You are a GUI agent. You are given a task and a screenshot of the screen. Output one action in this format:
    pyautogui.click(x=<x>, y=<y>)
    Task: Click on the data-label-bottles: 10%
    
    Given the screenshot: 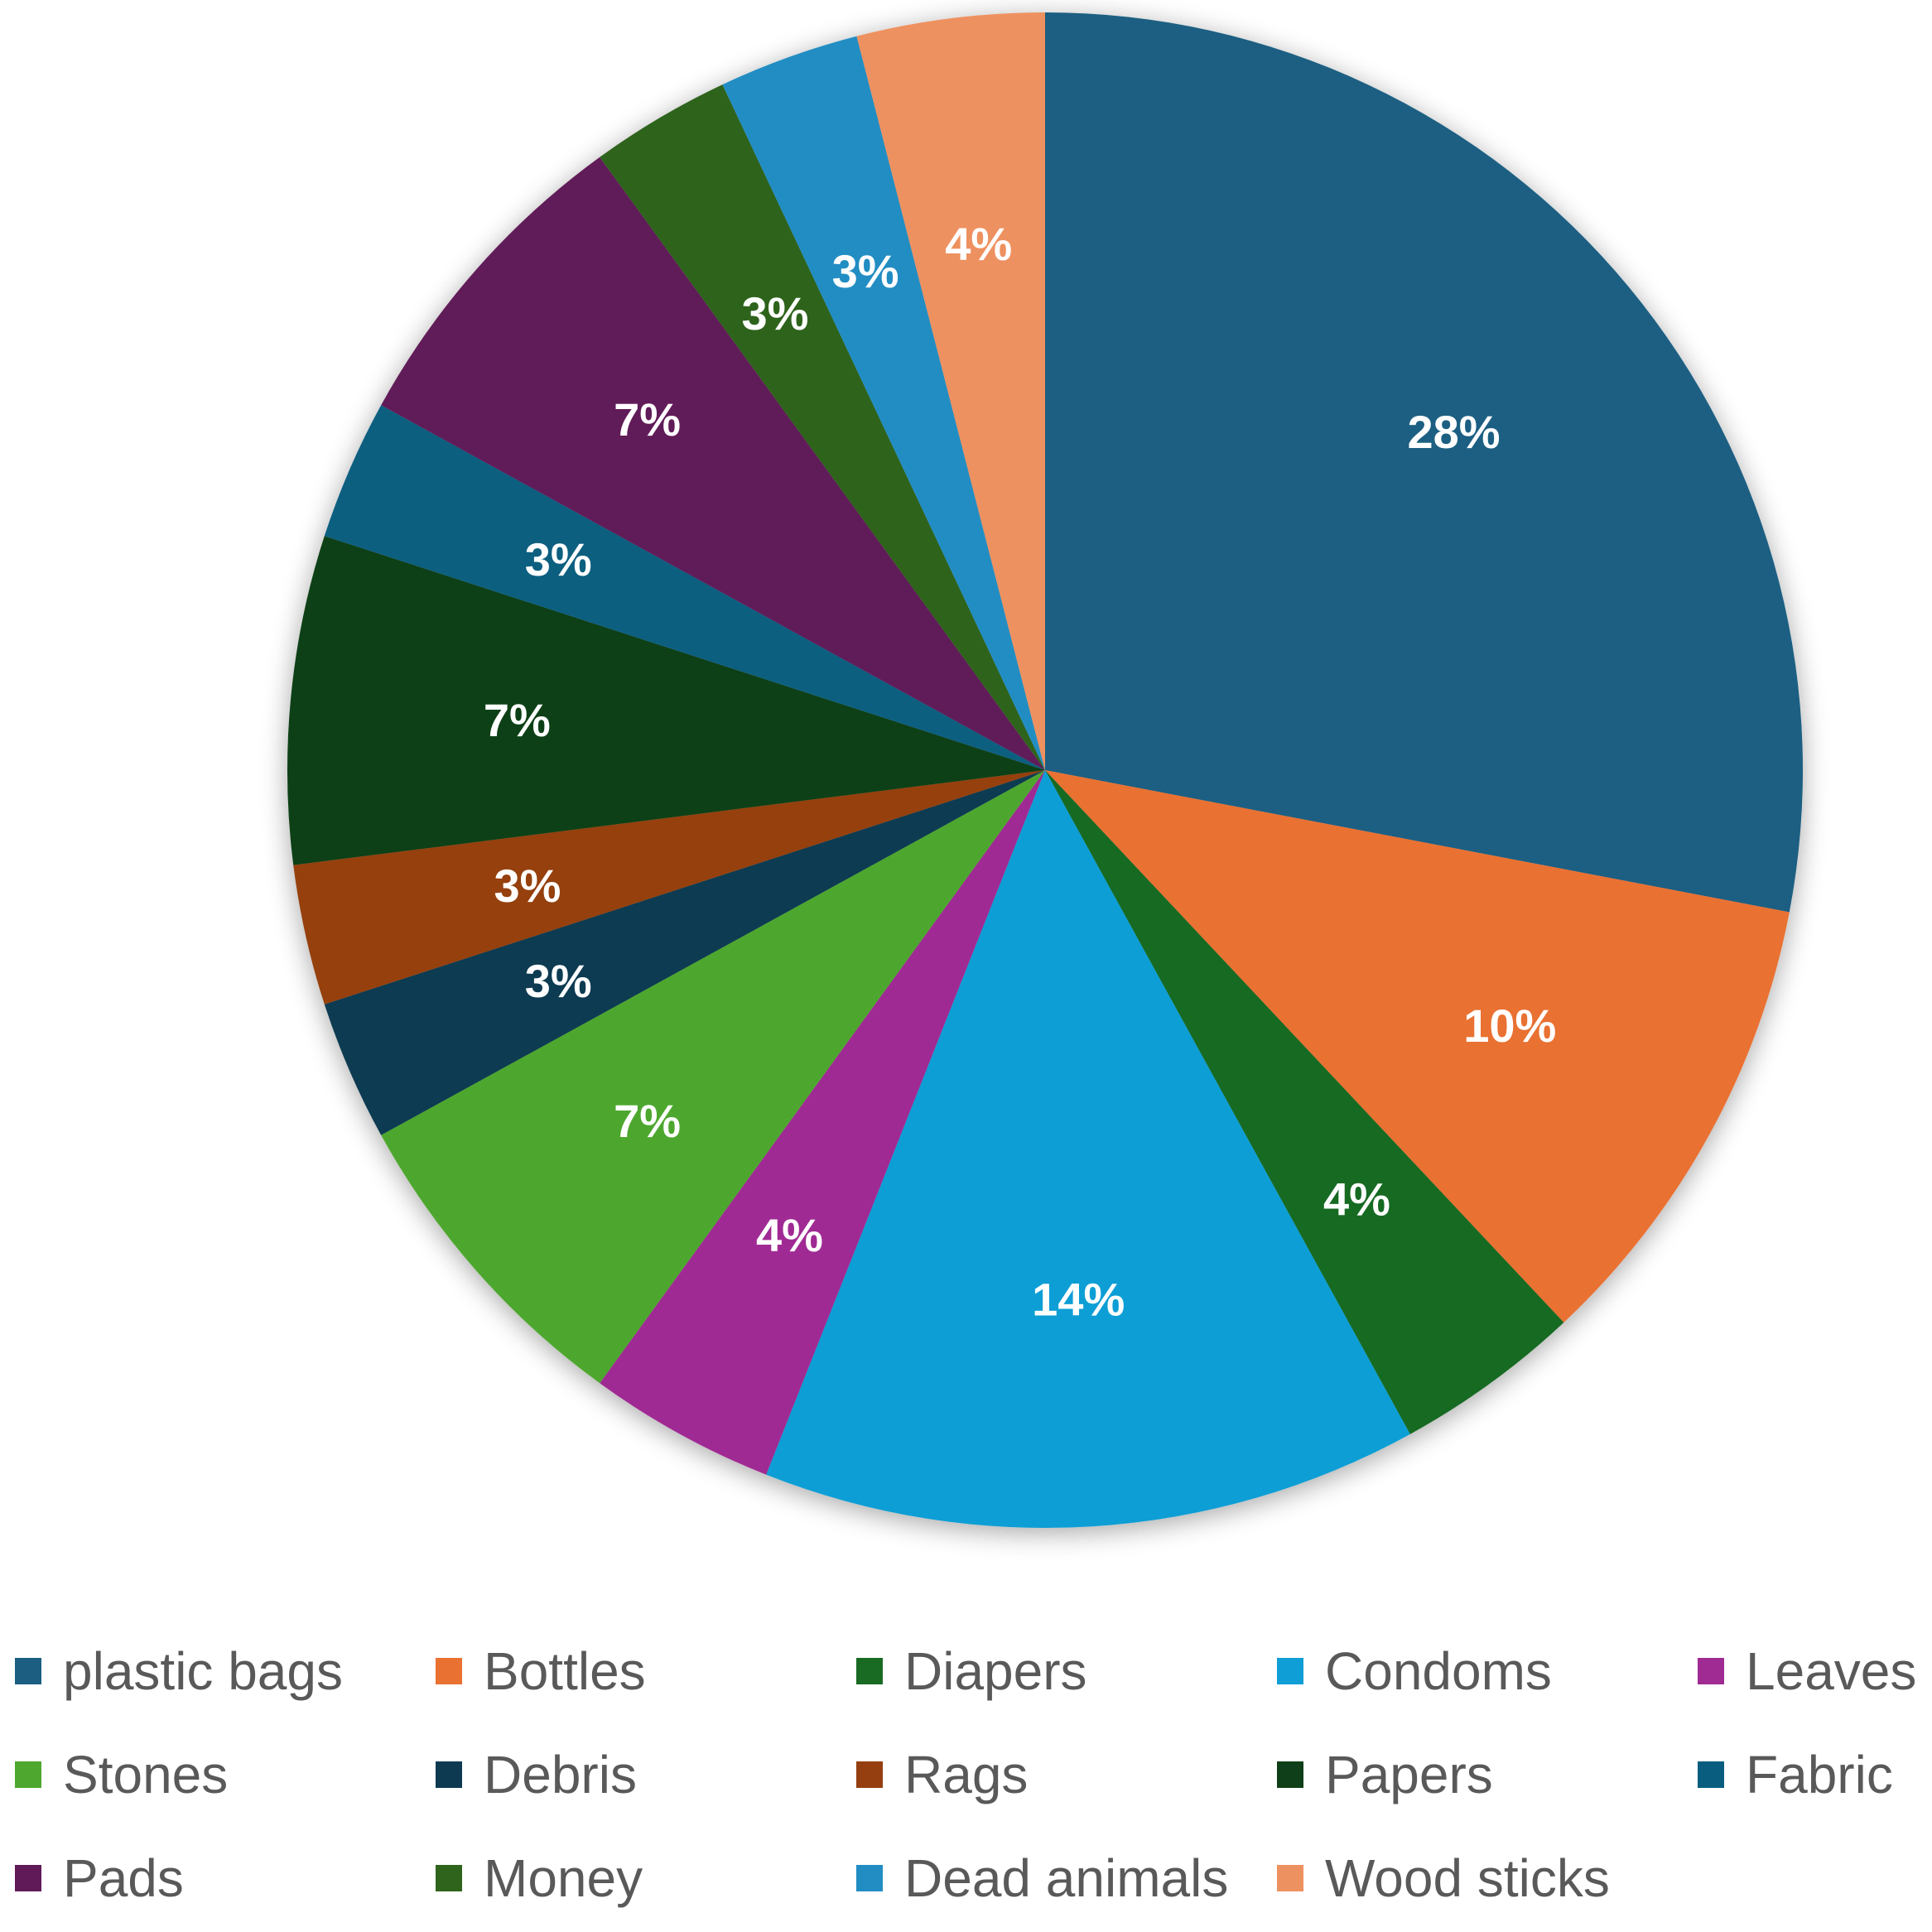 What is the action you would take?
    pyautogui.click(x=1509, y=1026)
    